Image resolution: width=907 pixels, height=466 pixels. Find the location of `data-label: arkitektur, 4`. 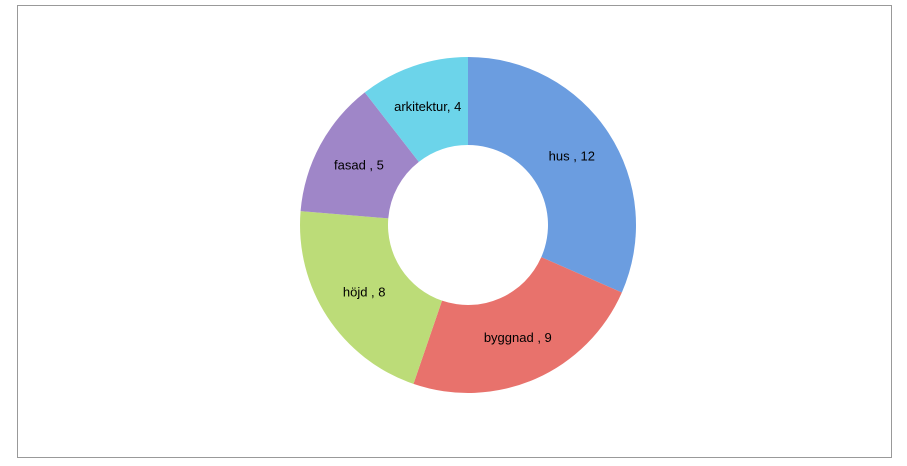

data-label: arkitektur, 4 is located at coordinates (427, 106).